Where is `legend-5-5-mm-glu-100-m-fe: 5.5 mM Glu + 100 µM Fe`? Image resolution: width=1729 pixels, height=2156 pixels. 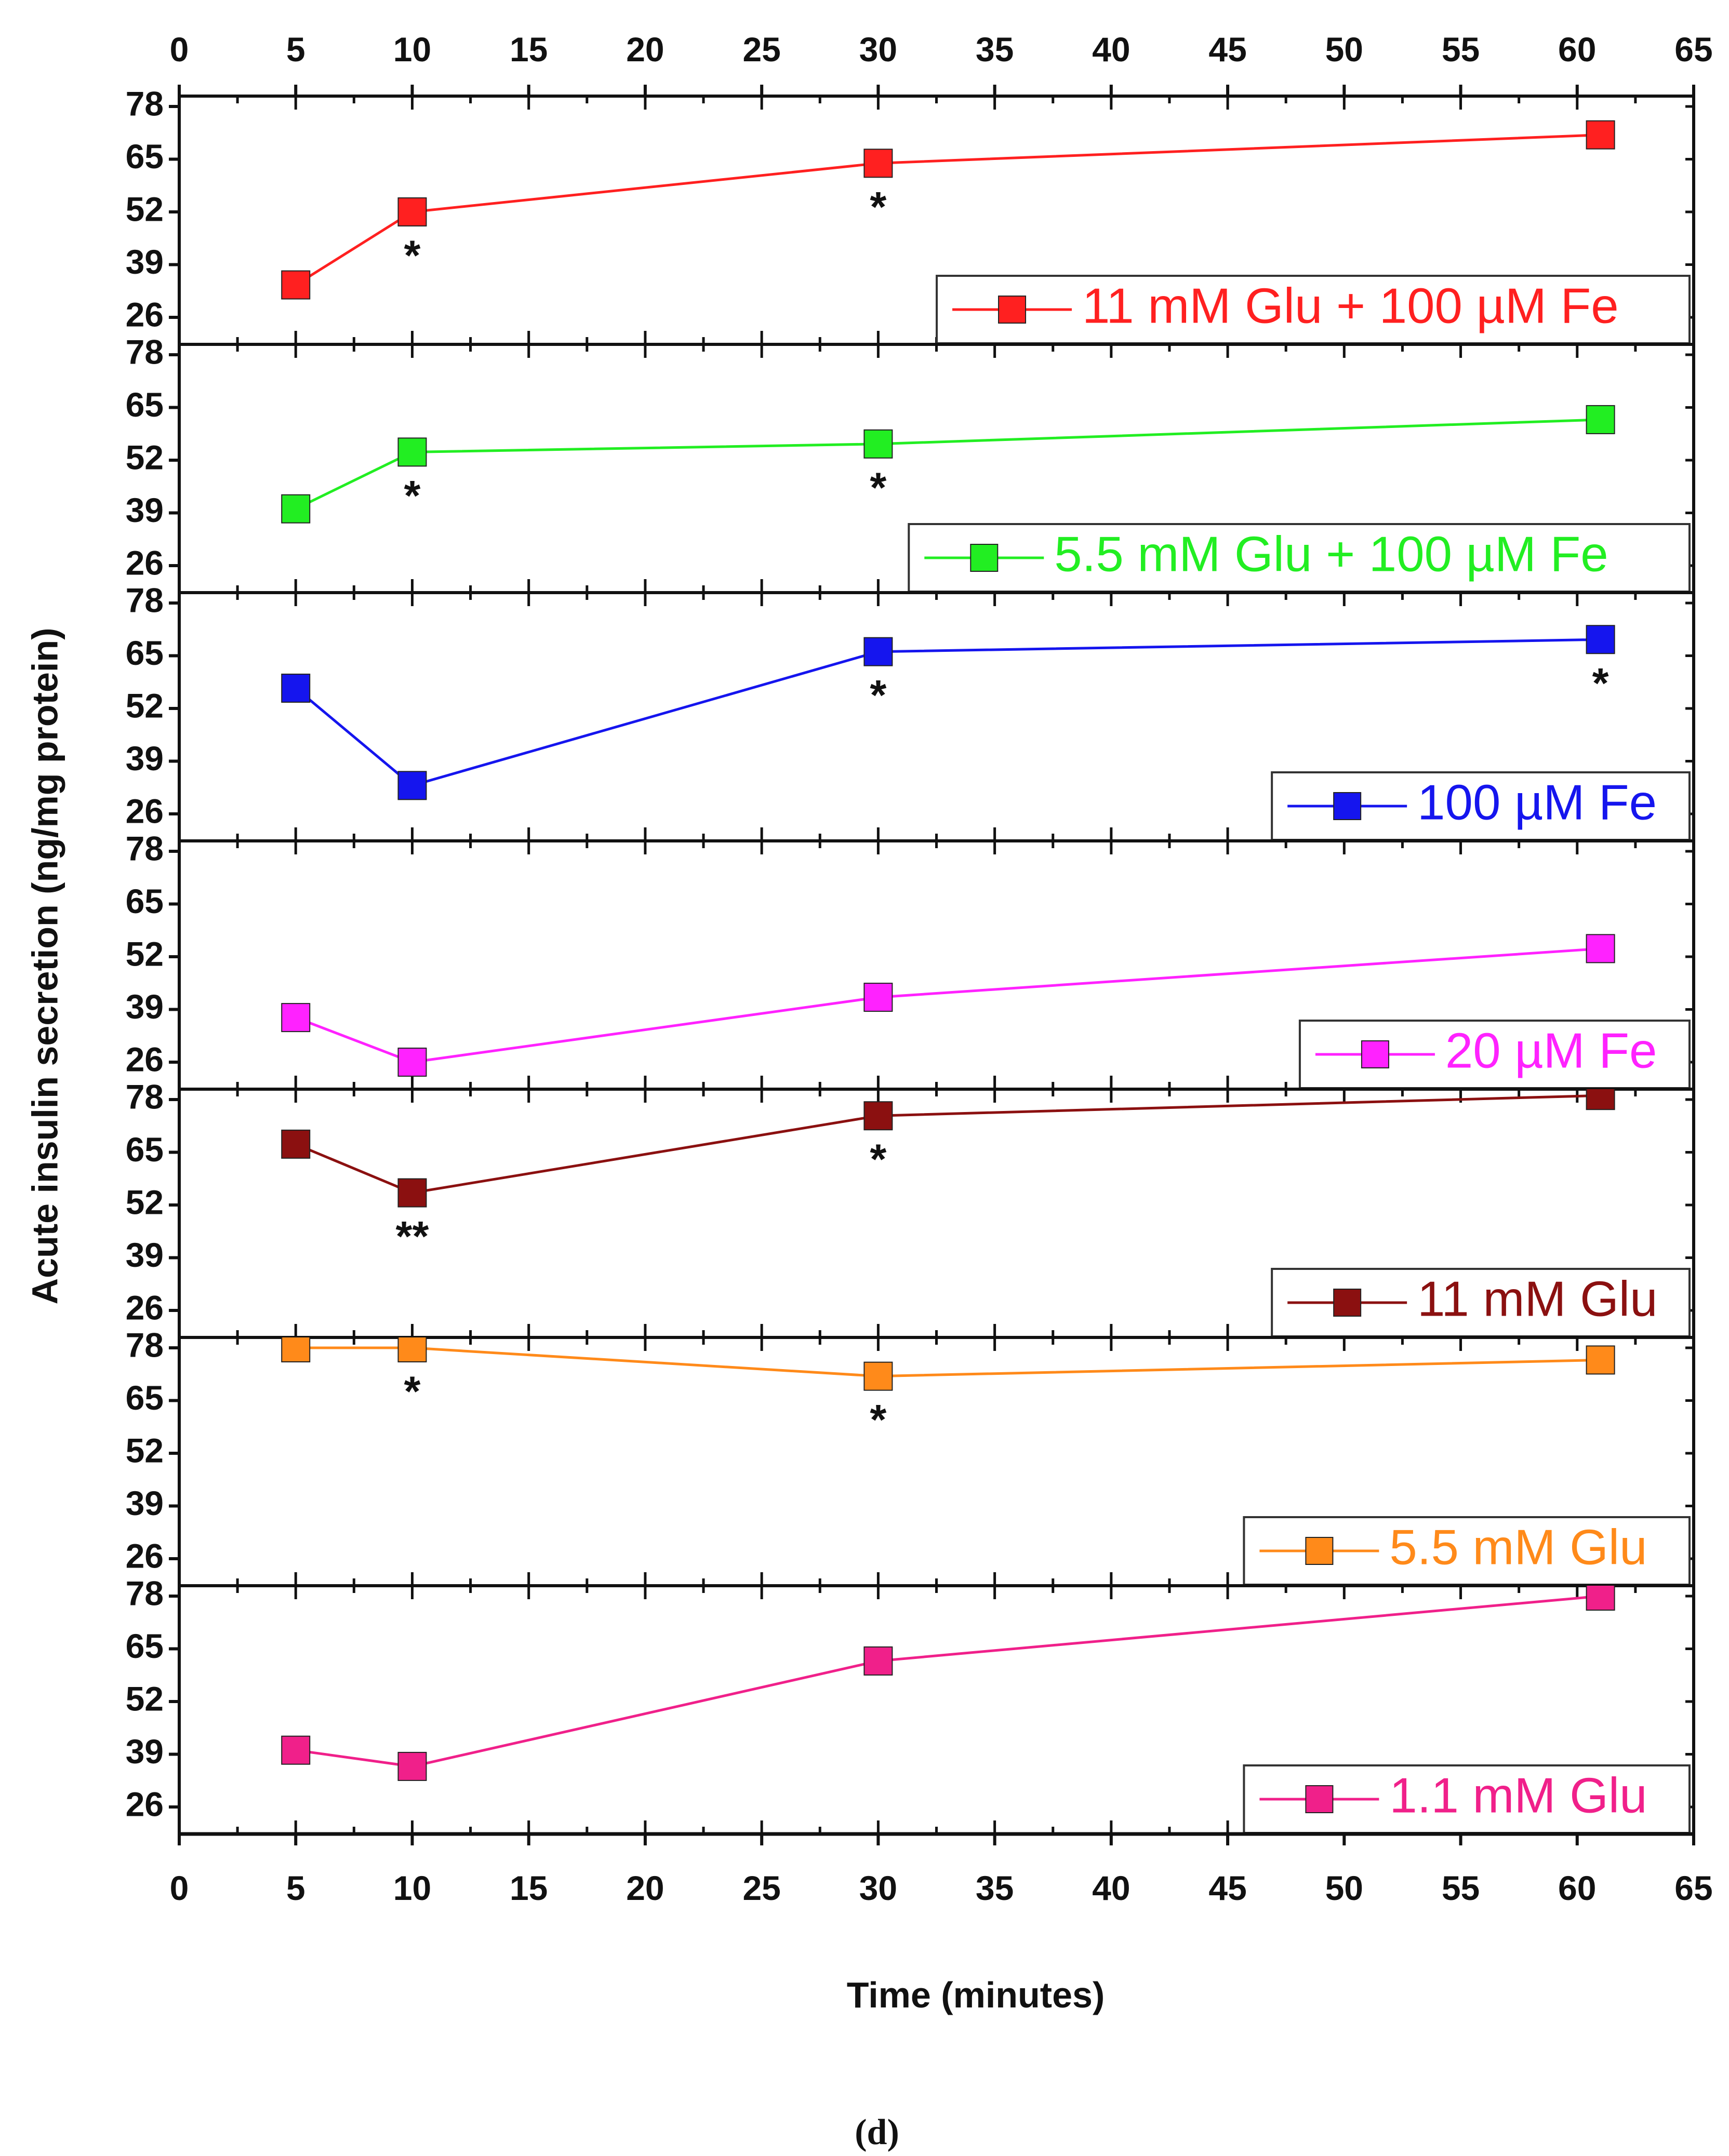 legend-5-5-mm-glu-100-m-fe: 5.5 mM Glu + 100 µM Fe is located at coordinates (1299, 558).